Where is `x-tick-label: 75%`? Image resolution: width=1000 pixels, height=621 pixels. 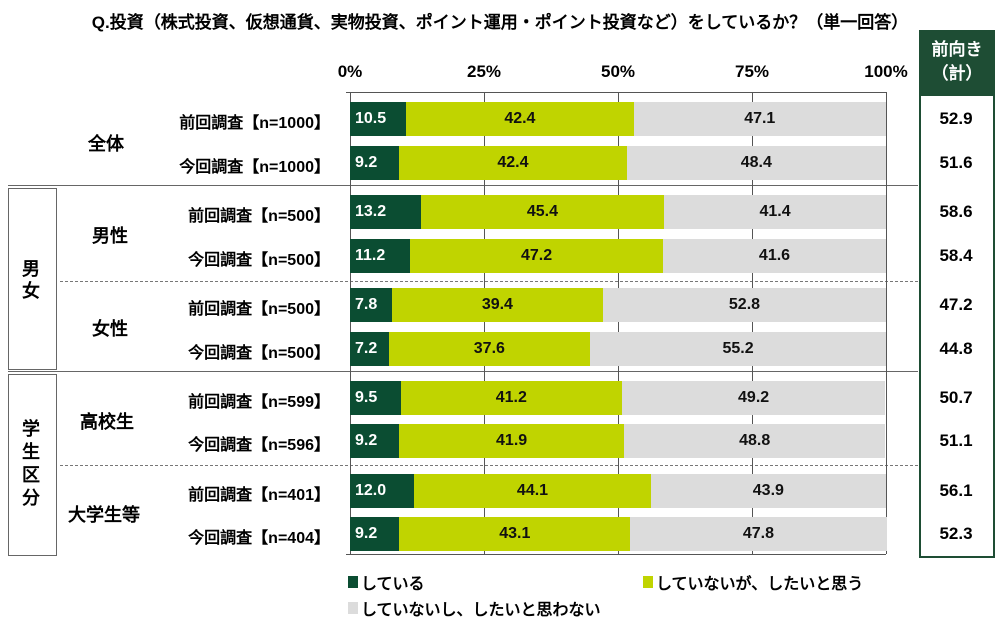
x-tick-label: 75% is located at coordinates (752, 71).